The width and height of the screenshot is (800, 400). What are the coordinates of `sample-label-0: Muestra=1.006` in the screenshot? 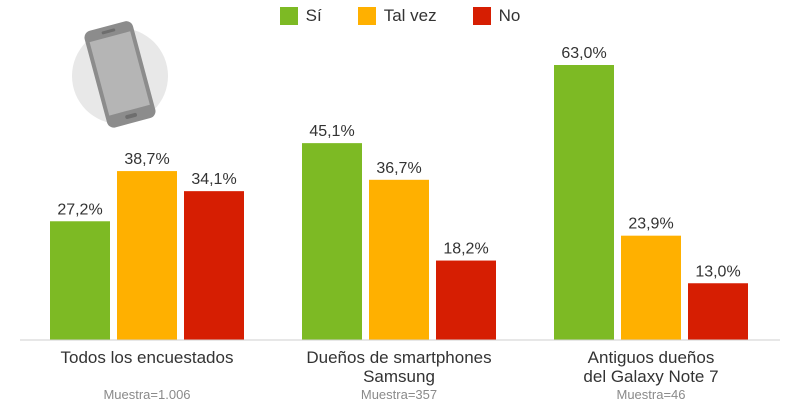 It's located at (146, 393).